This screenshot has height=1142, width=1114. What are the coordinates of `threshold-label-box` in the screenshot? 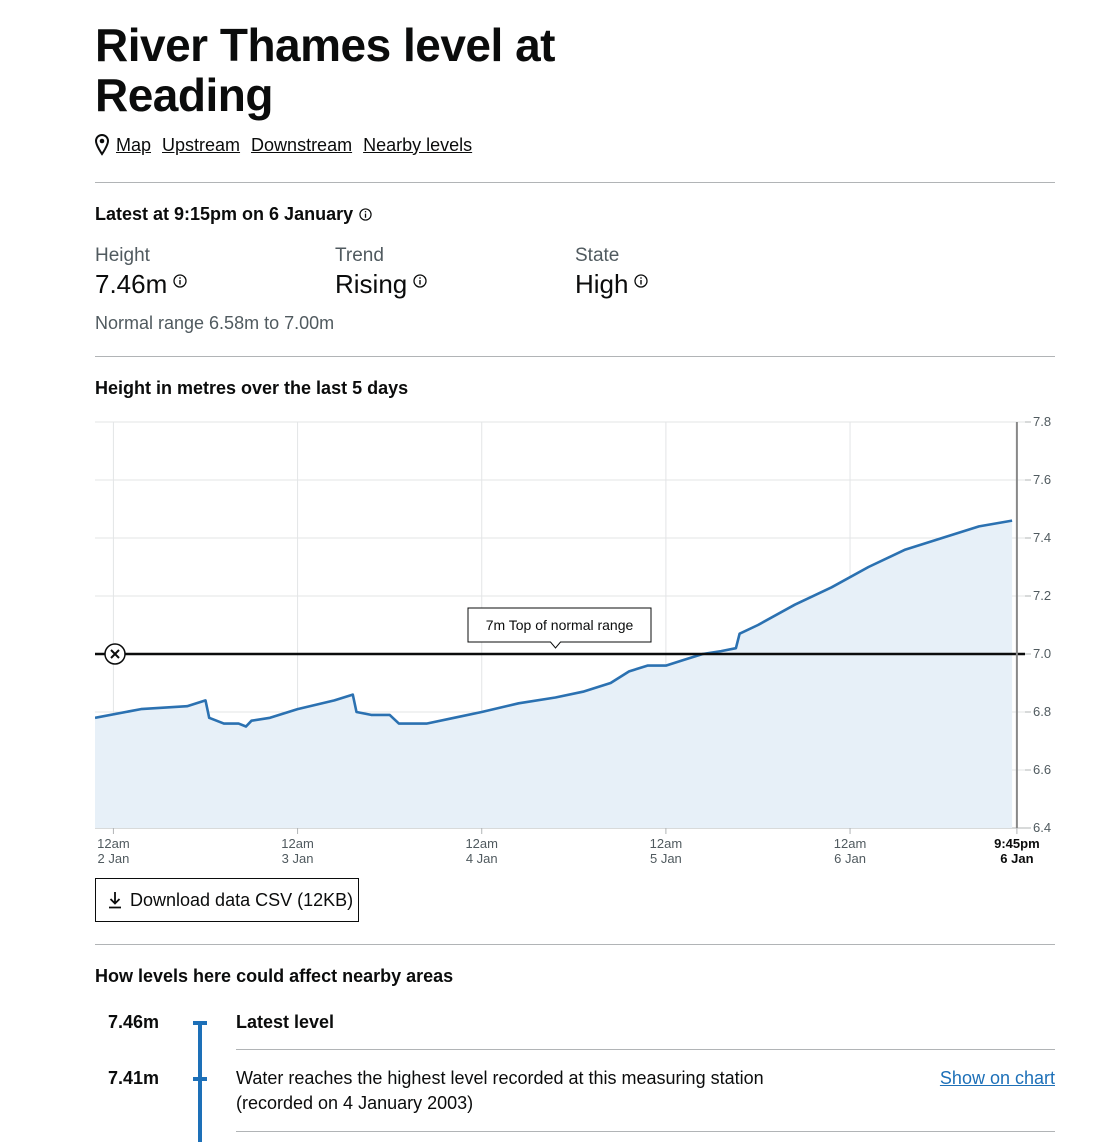 It's located at (559, 628).